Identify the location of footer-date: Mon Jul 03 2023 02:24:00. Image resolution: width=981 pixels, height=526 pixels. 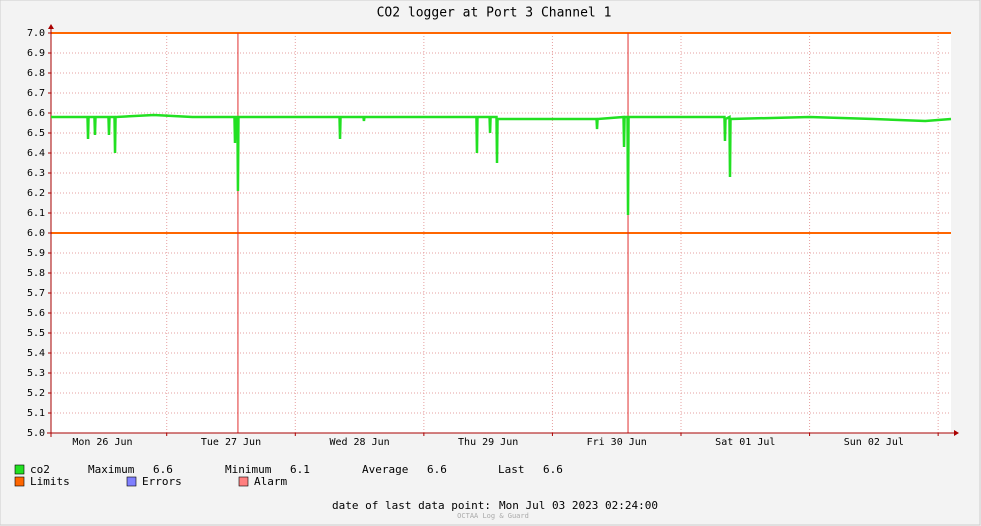
(578, 505).